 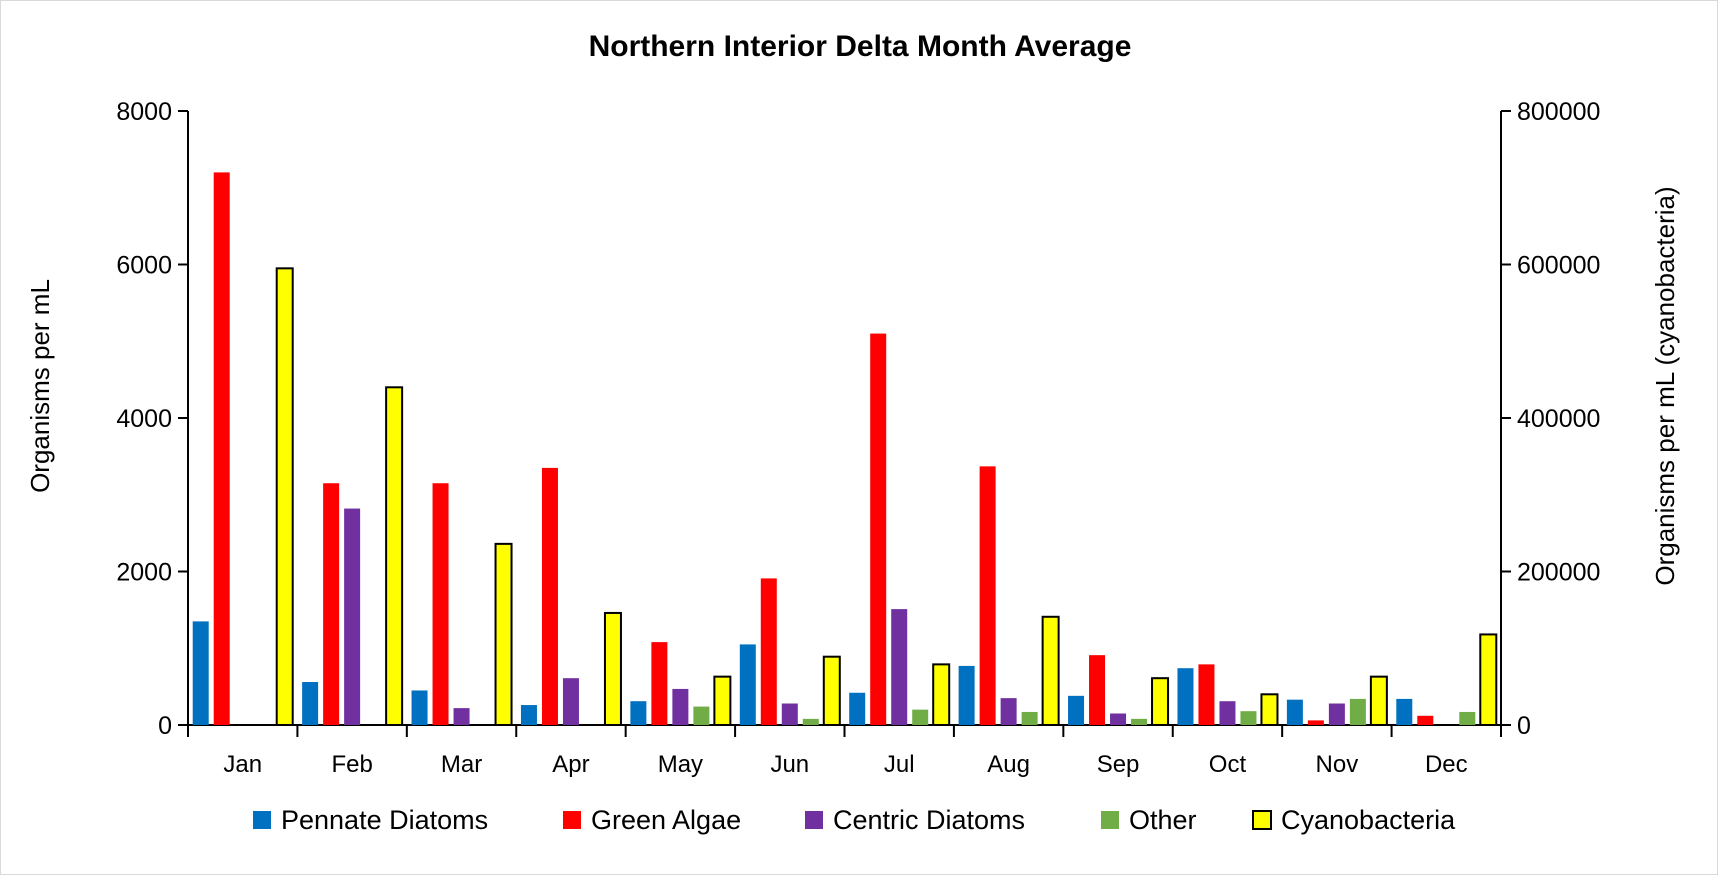 I want to click on bar-centric-diatoms-oct, so click(x=1227, y=713).